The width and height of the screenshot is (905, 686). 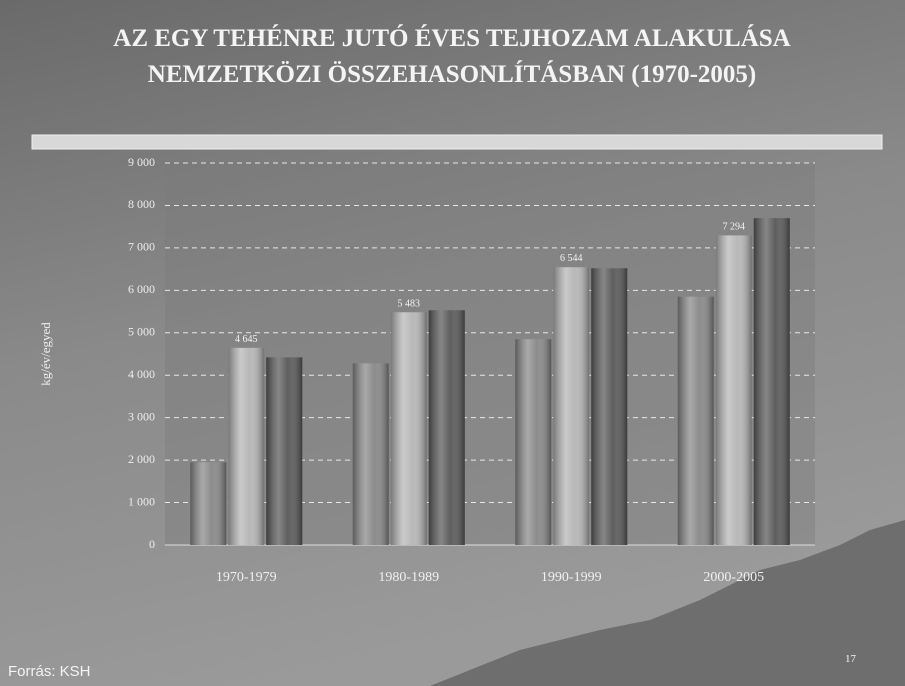 I want to click on y-tick-label: 5 000, so click(x=141, y=332).